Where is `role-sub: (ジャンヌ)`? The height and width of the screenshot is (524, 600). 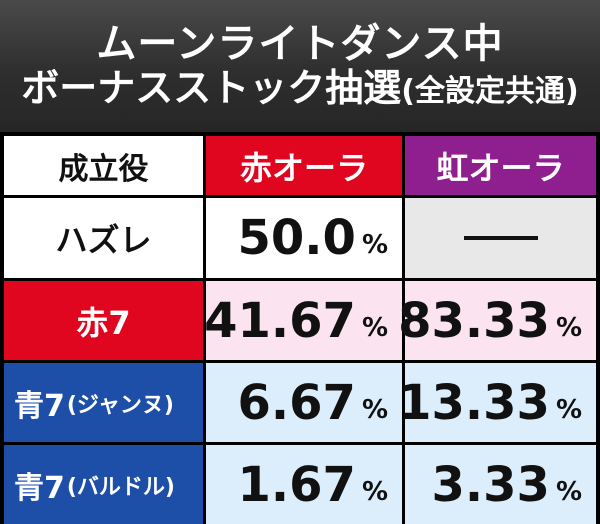
role-sub: (ジャンヌ) is located at coordinates (120, 405).